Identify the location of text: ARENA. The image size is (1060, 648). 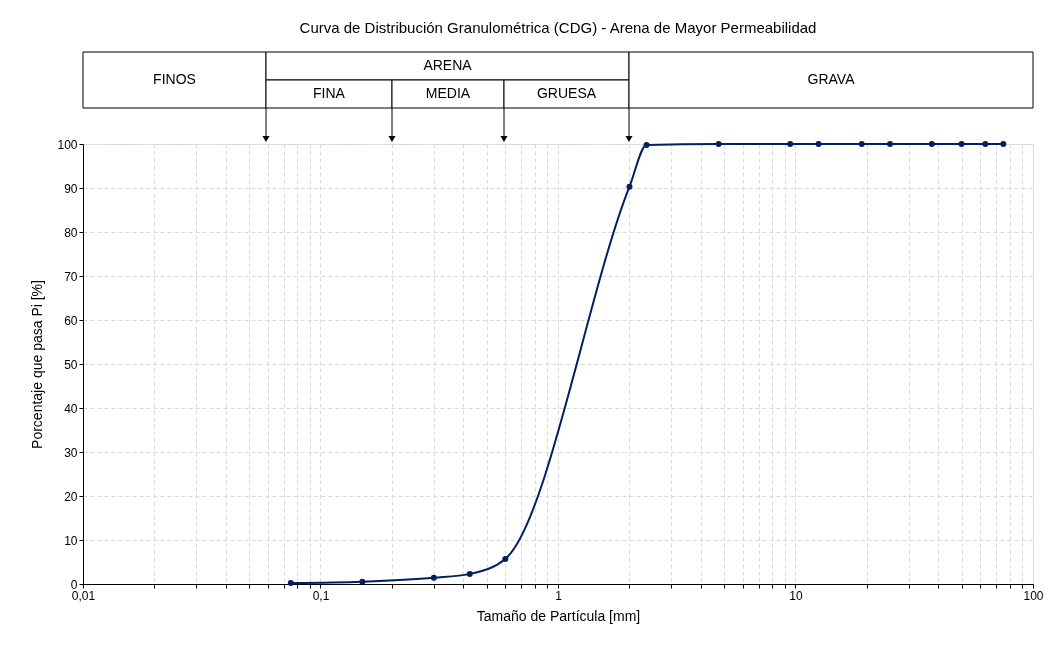
(448, 65).